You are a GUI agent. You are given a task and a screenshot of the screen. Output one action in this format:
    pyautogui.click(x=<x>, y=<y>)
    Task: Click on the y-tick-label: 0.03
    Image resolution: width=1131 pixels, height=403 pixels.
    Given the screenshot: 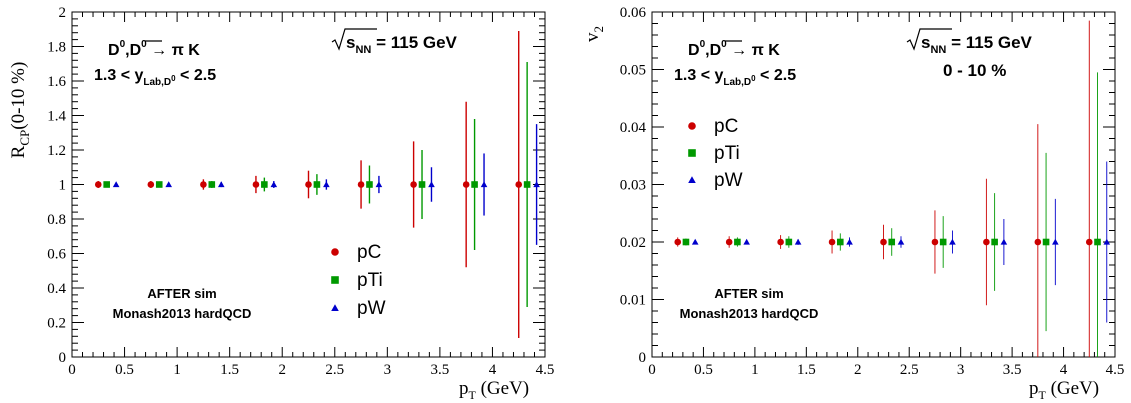 What is the action you would take?
    pyautogui.click(x=633, y=186)
    